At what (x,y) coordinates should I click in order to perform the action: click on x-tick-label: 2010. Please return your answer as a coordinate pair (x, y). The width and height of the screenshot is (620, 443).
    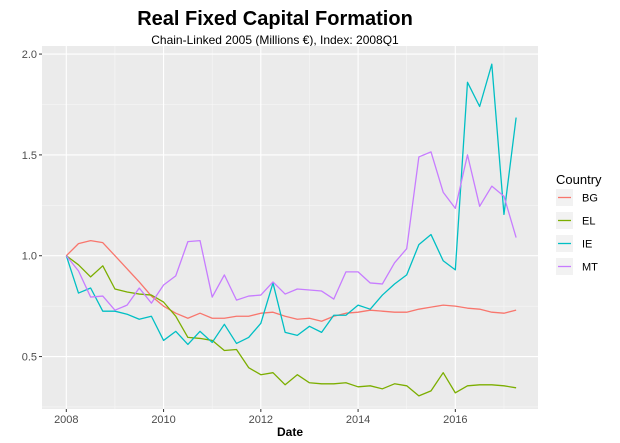
    Looking at the image, I should click on (163, 420).